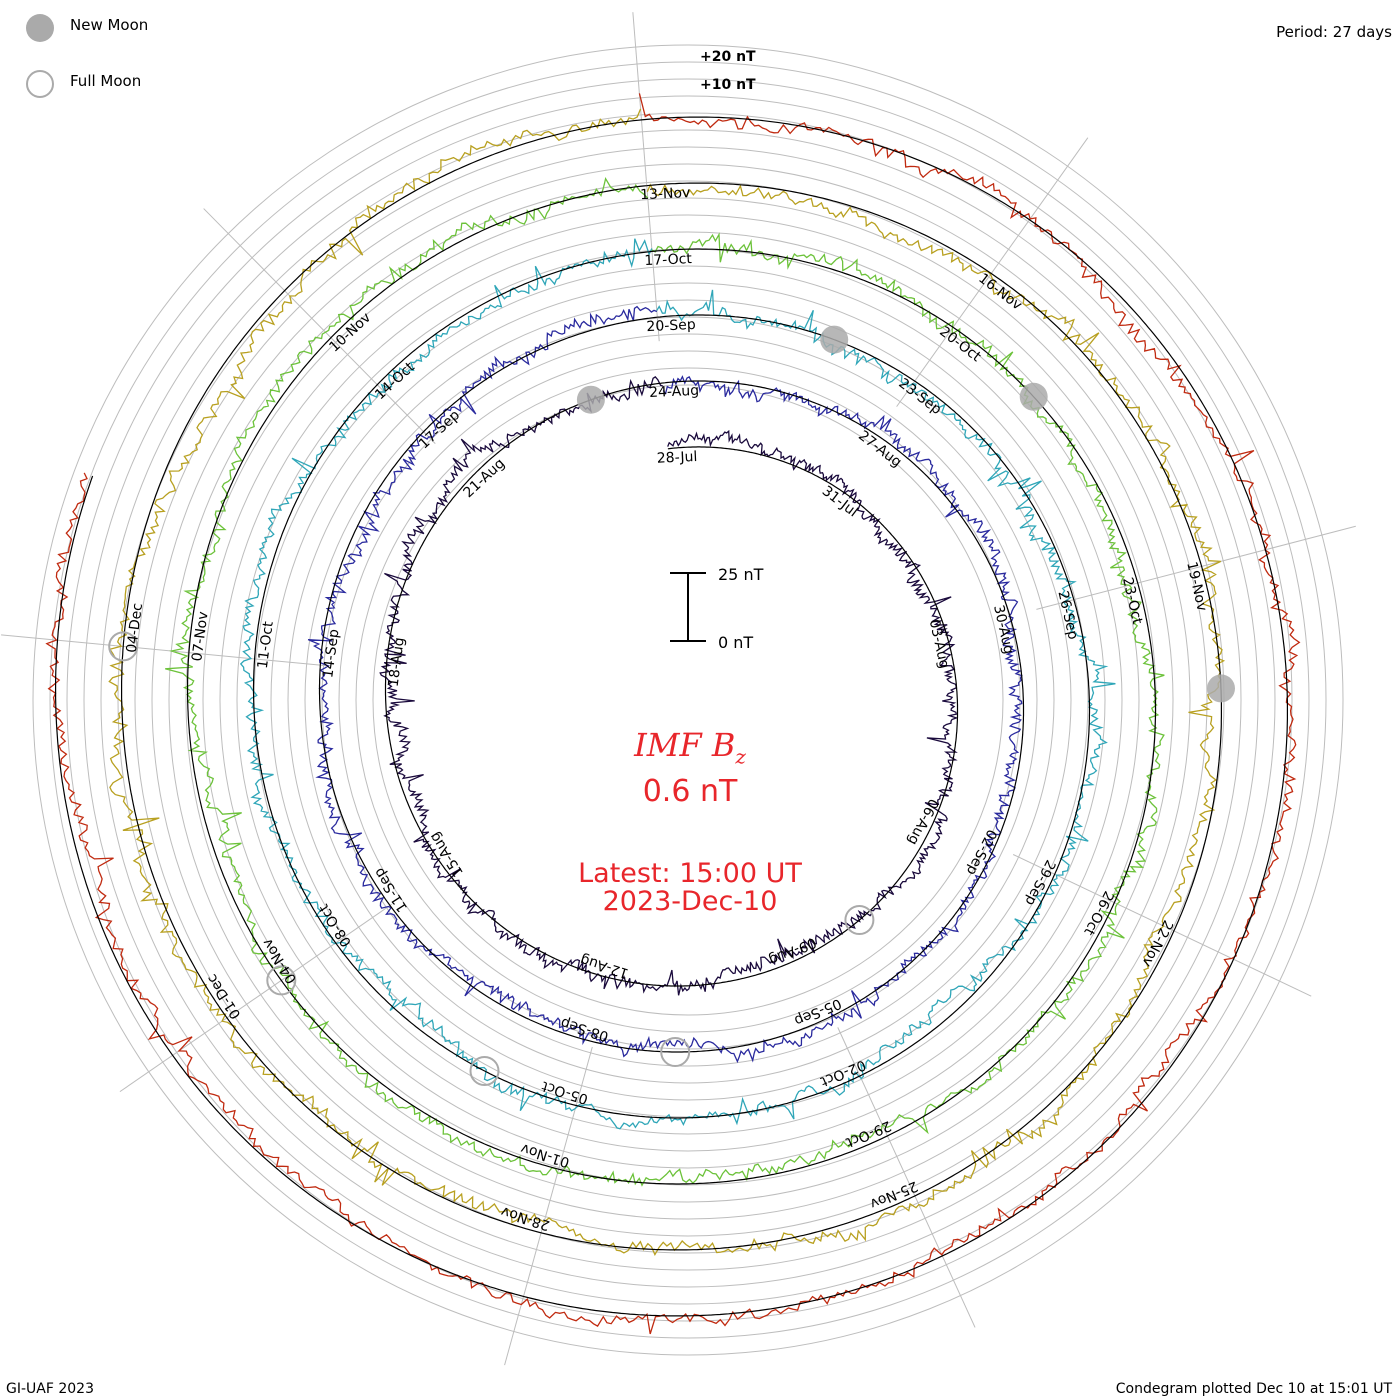 This screenshot has width=1400, height=1400. I want to click on date-label: 21-Aug, so click(485, 479).